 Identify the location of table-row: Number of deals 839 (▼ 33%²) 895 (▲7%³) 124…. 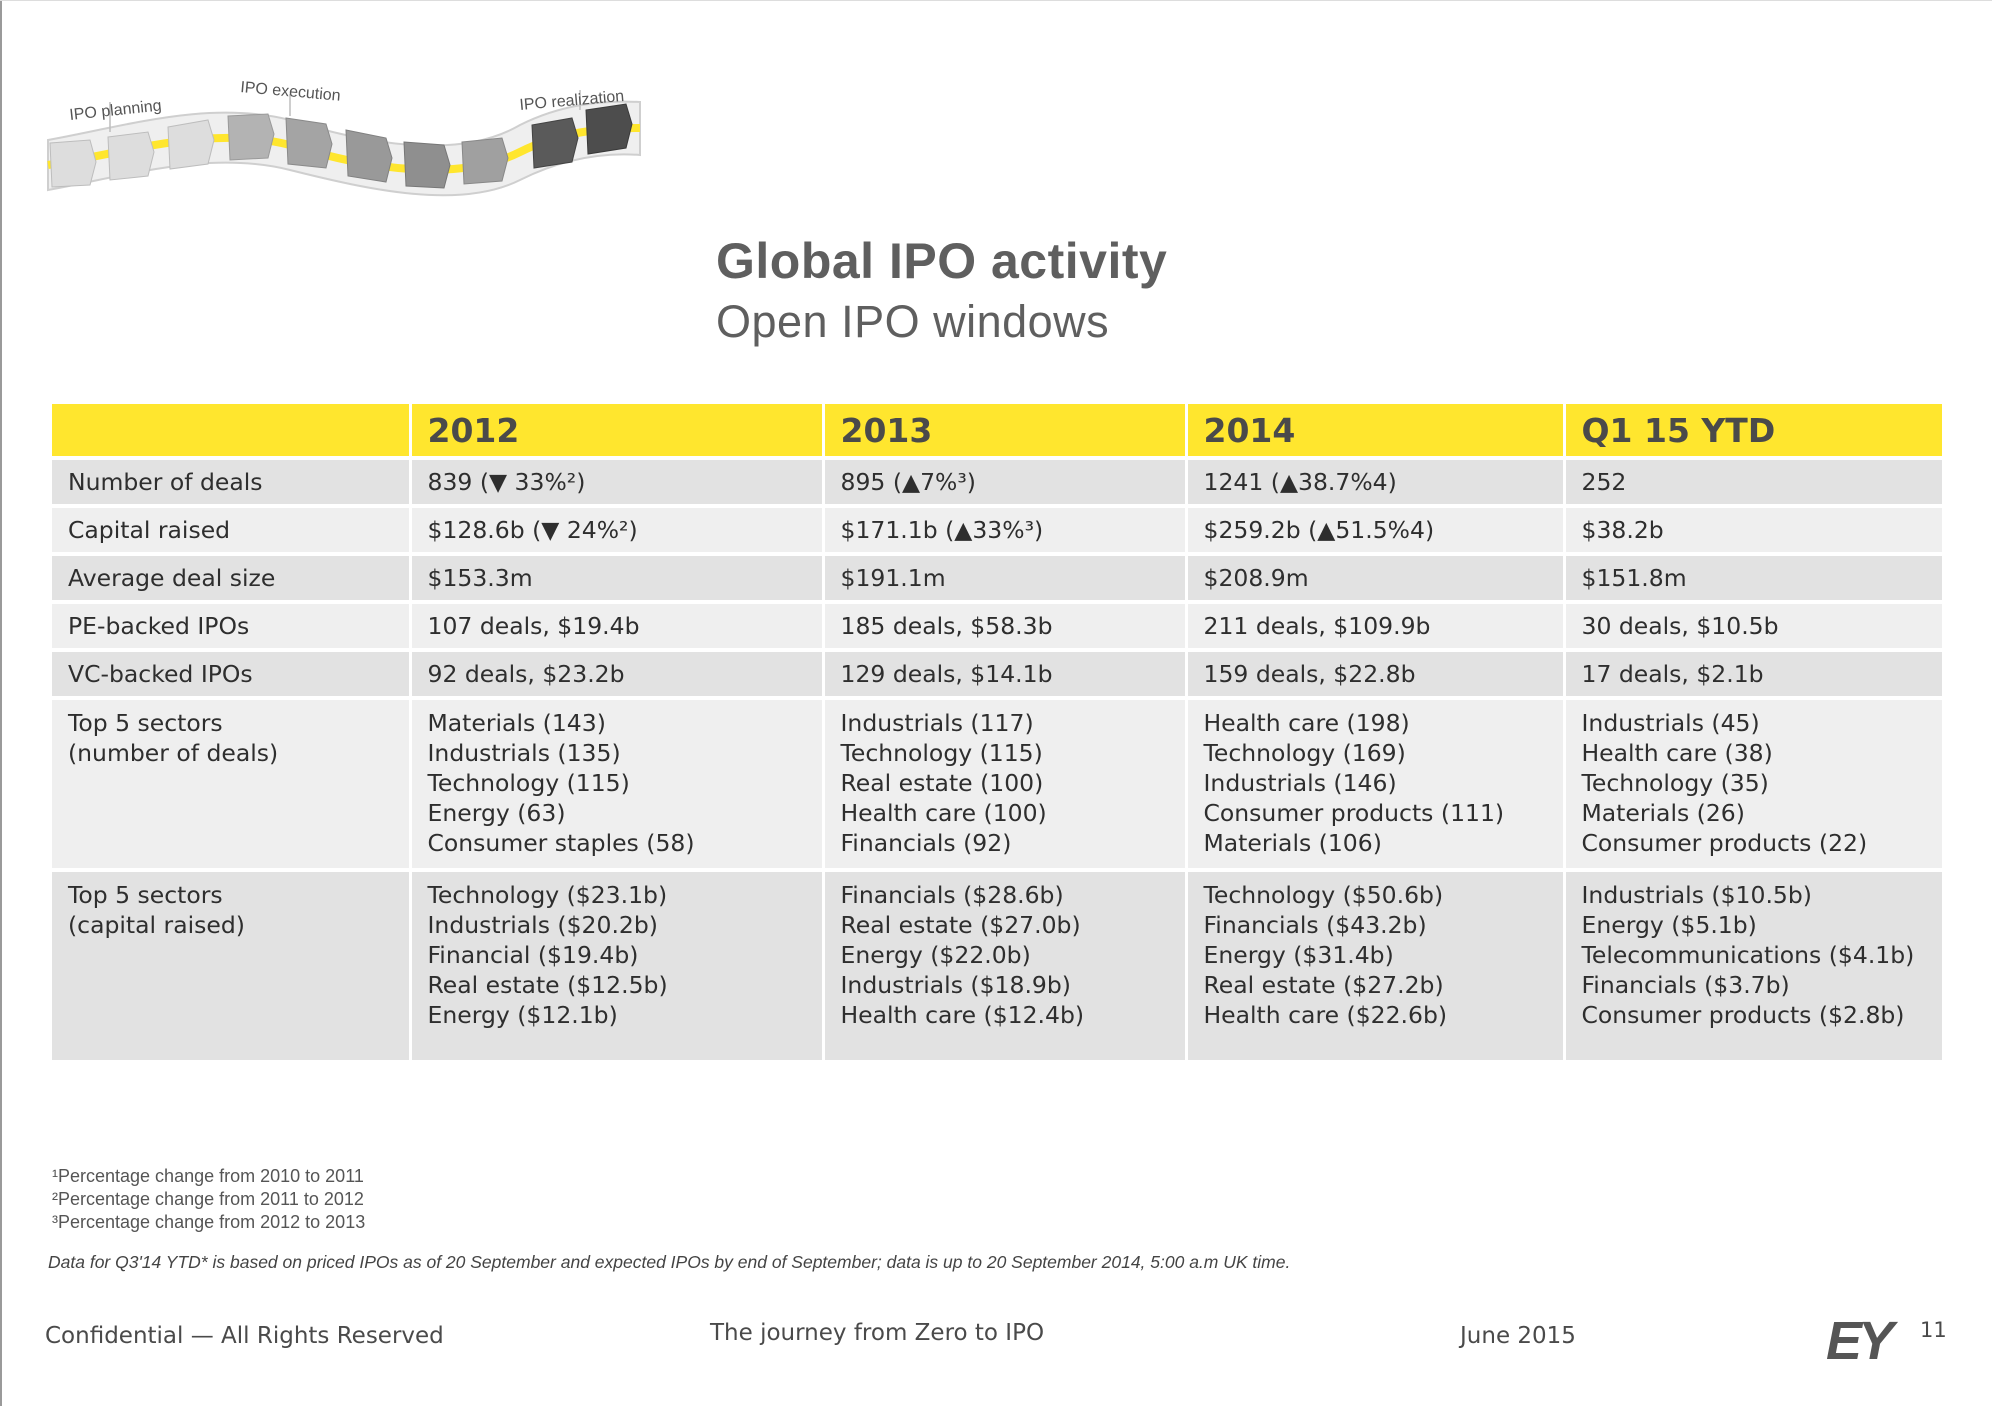
(997, 483).